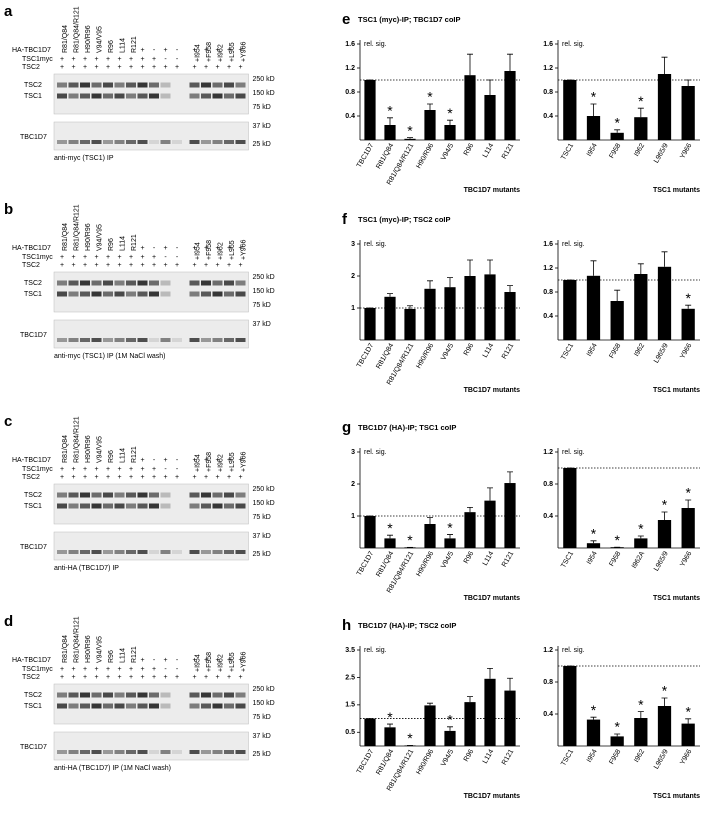 The height and width of the screenshot is (819, 713). I want to click on panel-letter: h, so click(346, 625).